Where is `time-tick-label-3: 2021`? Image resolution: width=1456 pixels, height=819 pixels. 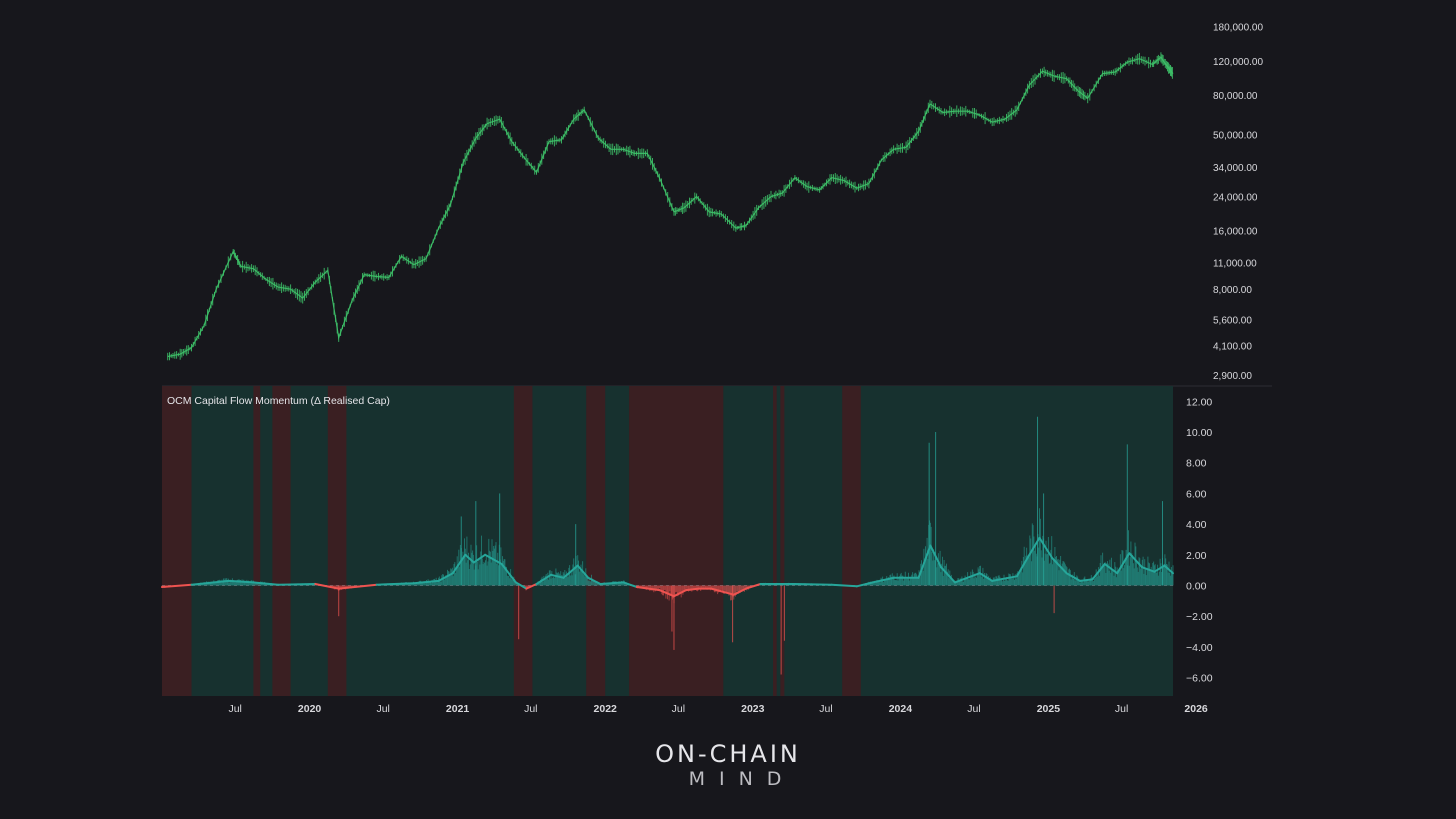
time-tick-label-3: 2021 is located at coordinates (458, 709).